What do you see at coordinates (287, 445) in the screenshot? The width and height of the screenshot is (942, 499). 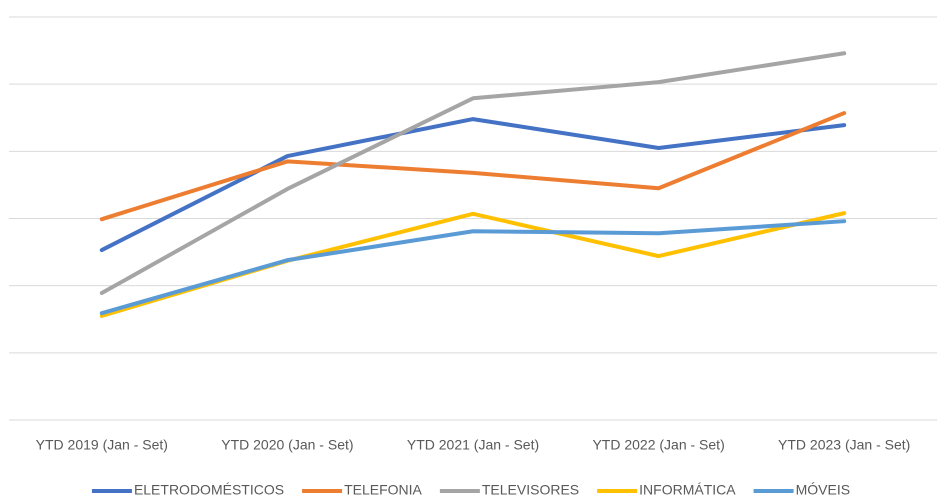 I see `x-tick-label: YTD 2020 (Jan - Set)` at bounding box center [287, 445].